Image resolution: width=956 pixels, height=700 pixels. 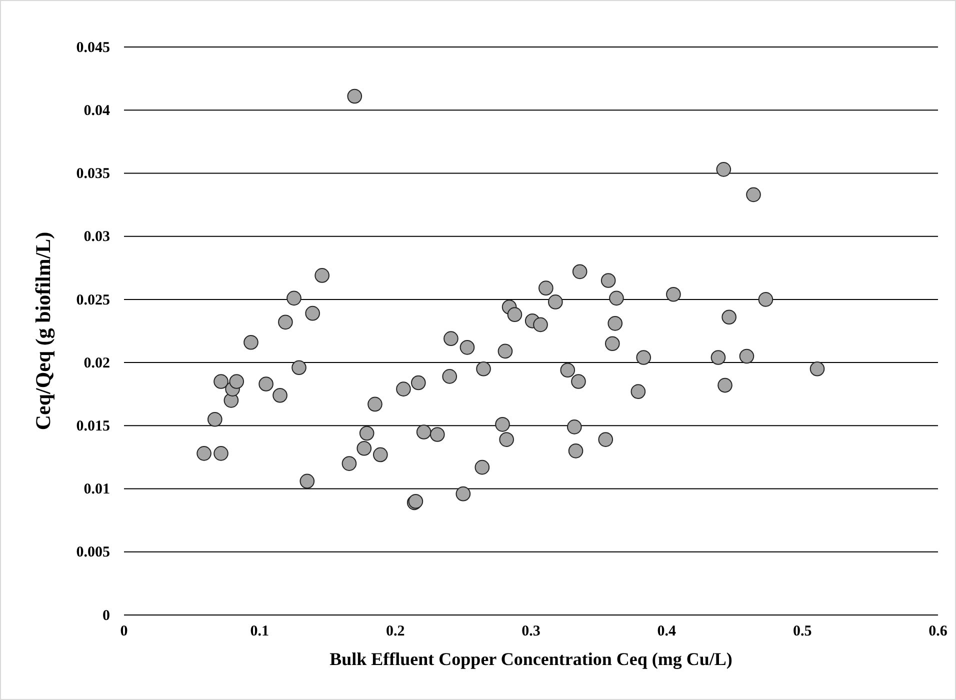 I want to click on y-tick-label: 0.03, so click(x=97, y=237).